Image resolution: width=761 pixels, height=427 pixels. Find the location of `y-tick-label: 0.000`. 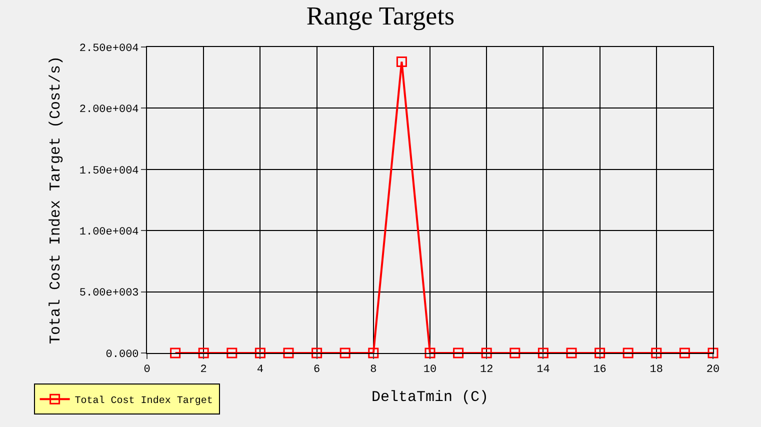

y-tick-label: 0.000 is located at coordinates (122, 354).